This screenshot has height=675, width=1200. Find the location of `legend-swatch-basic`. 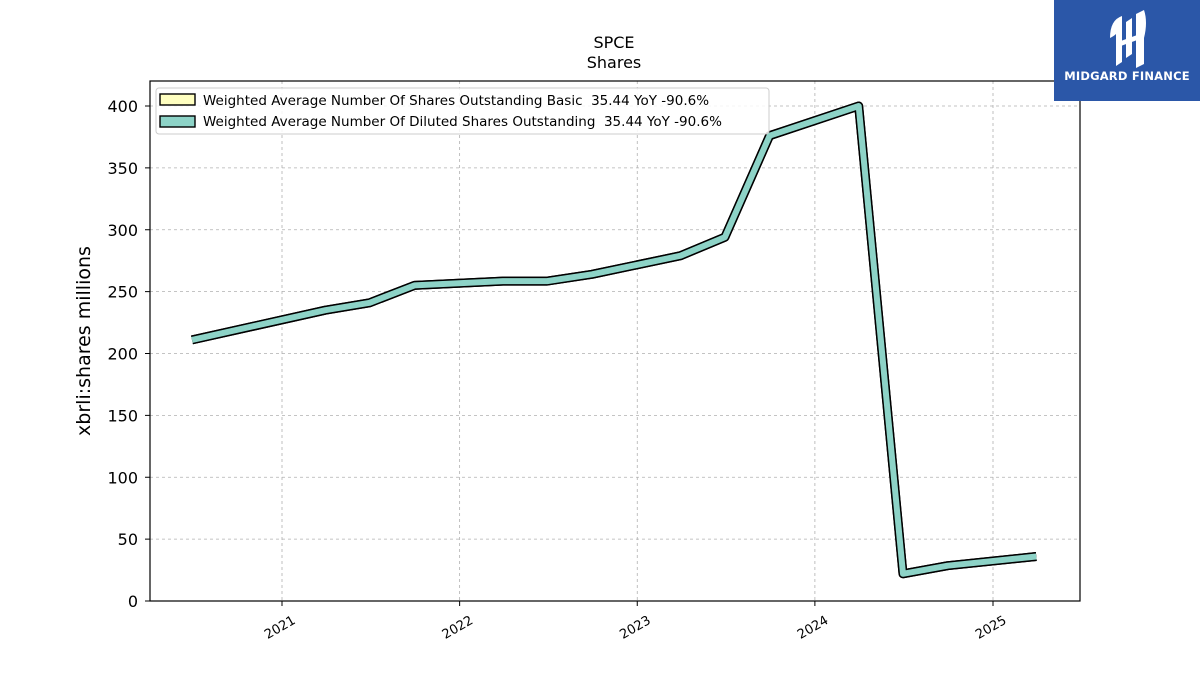

legend-swatch-basic is located at coordinates (177, 99).